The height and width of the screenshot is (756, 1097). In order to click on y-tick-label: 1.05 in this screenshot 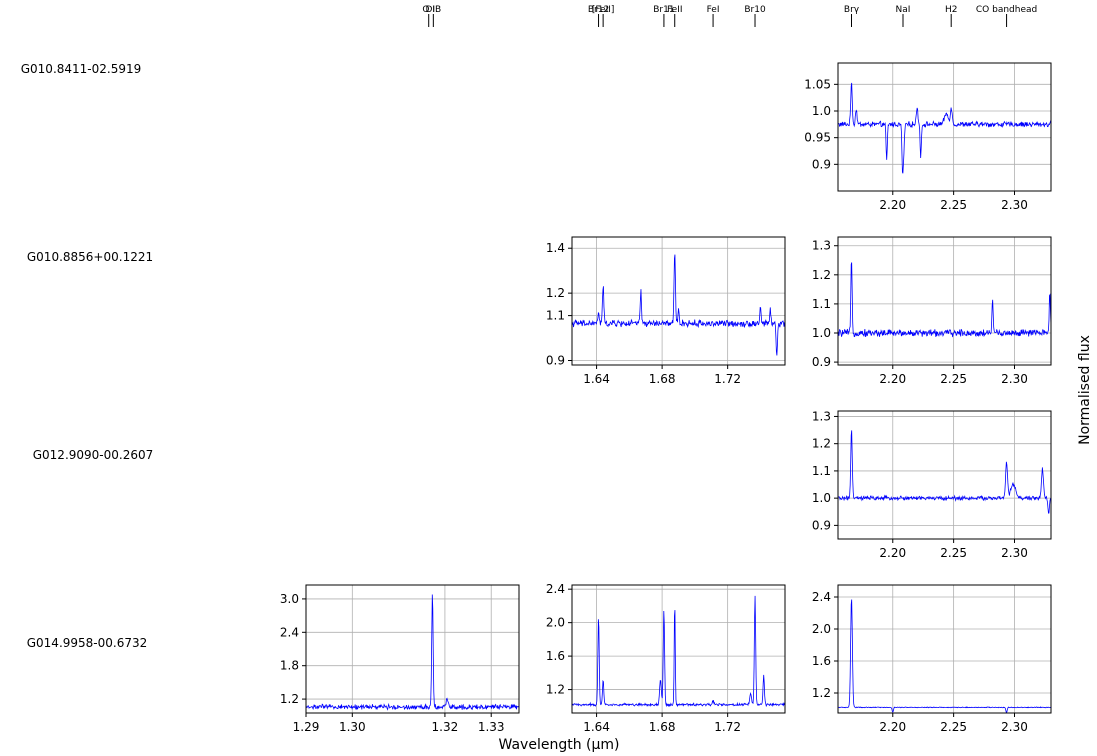, I will do `click(817, 84)`.